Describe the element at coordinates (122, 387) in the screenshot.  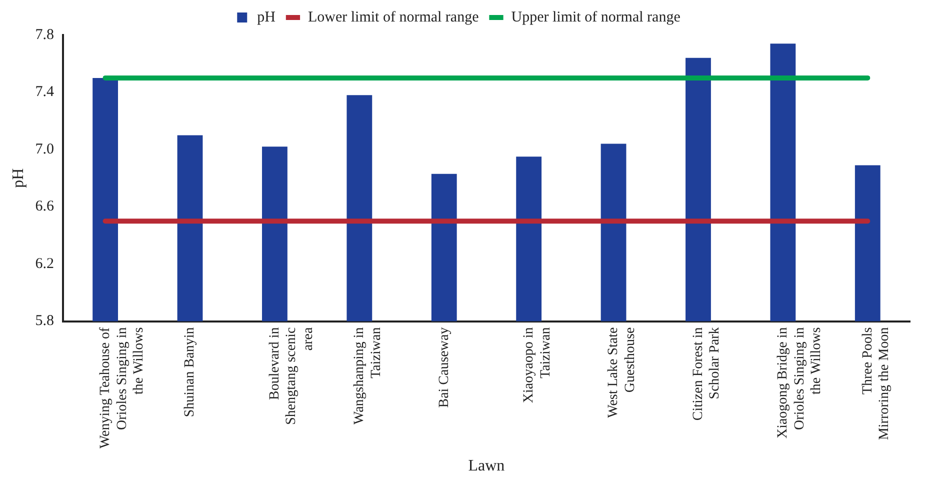
I see `x-tick-label: Wenying Teahouse of Orioles Singing in the Willows` at that location.